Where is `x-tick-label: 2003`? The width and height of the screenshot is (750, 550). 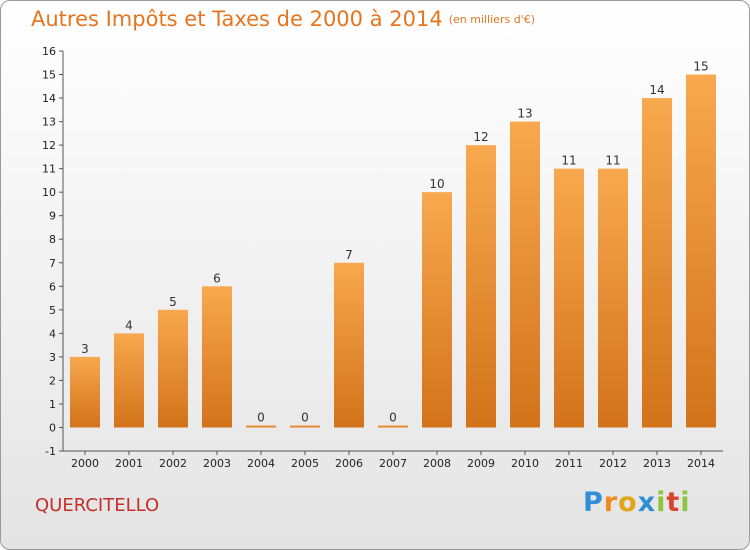
x-tick-label: 2003 is located at coordinates (217, 463).